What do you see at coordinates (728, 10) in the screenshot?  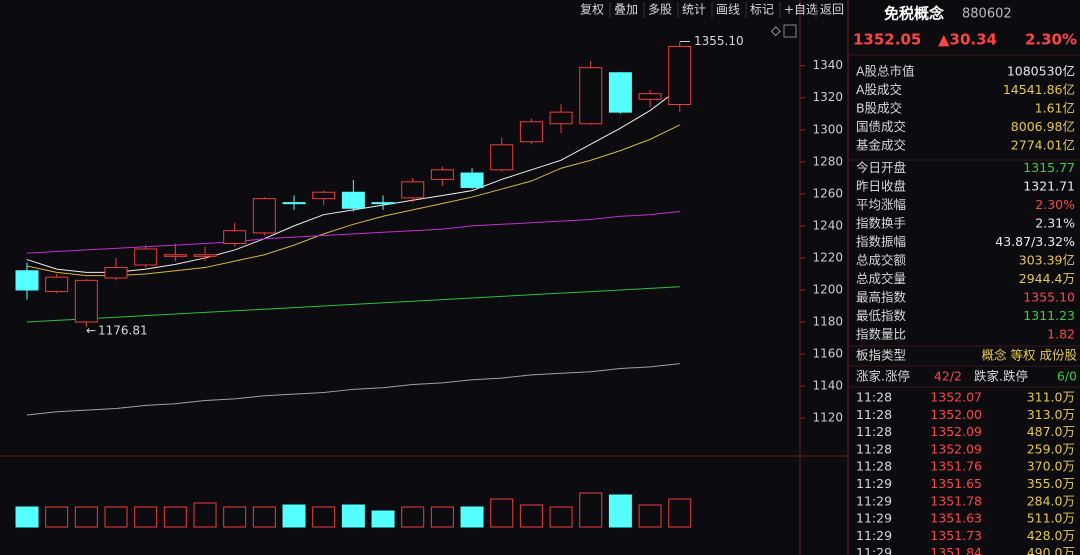 I see `toolbar-button: 画线` at bounding box center [728, 10].